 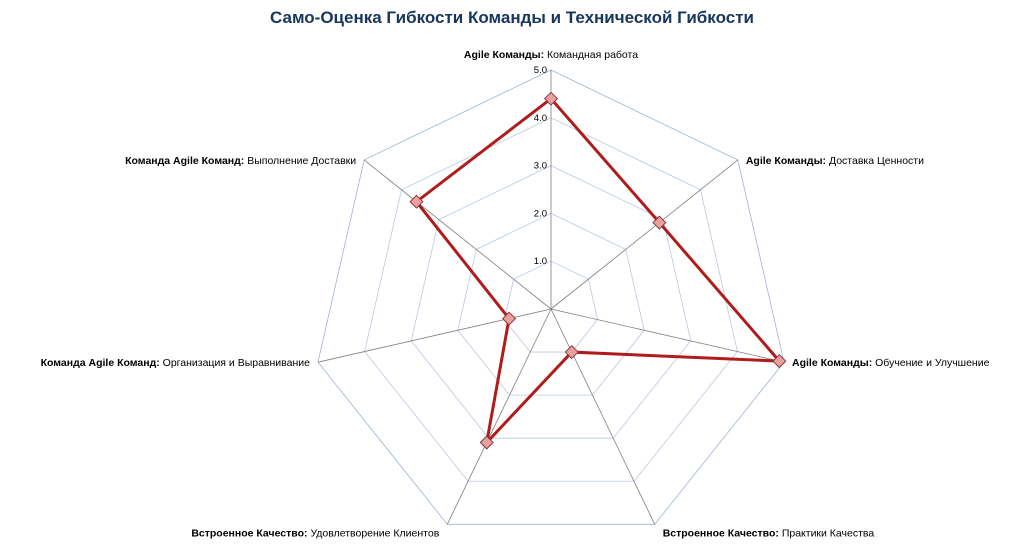 I want to click on axis-label-1: Agile Команды: Командная работа, so click(x=551, y=55).